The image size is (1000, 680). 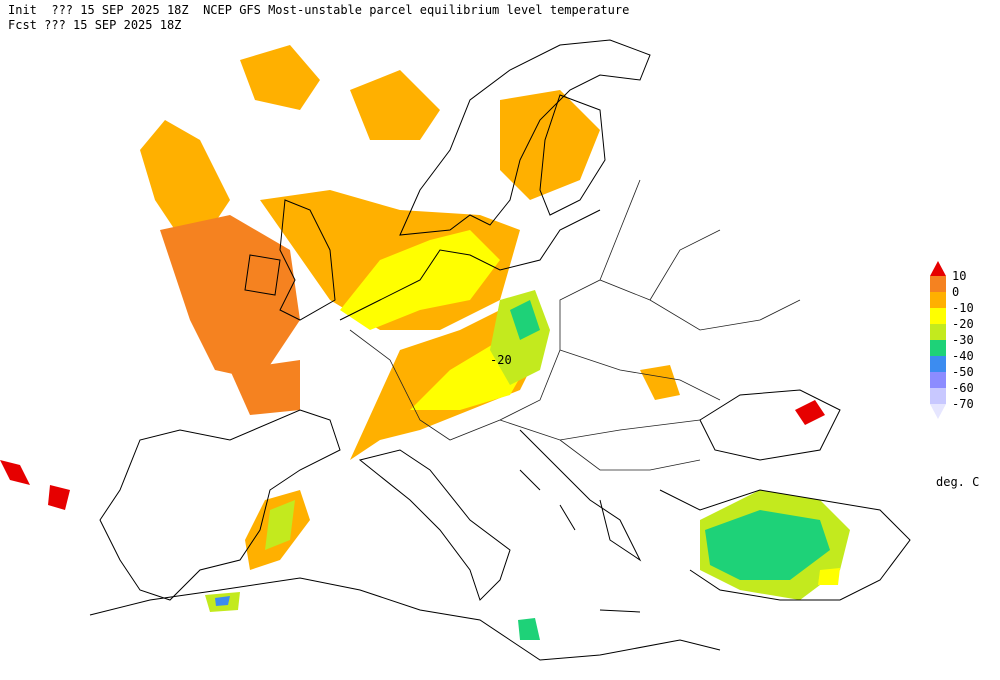 What do you see at coordinates (963, 404) in the screenshot?
I see `legend-label: -70` at bounding box center [963, 404].